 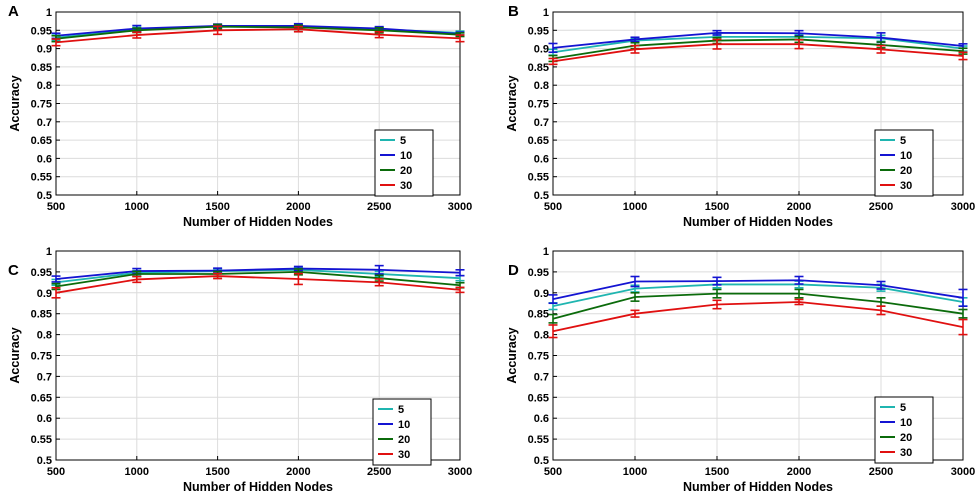 What do you see at coordinates (513, 11) in the screenshot?
I see `panel-letter: B` at bounding box center [513, 11].